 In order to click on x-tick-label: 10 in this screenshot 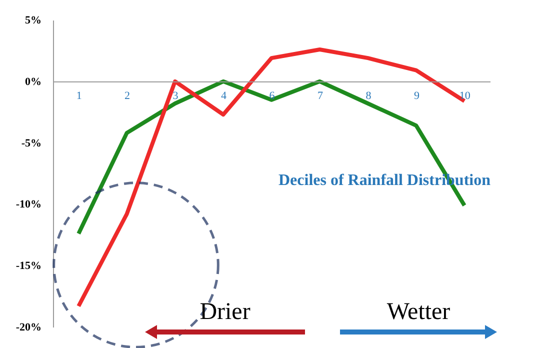, I will do `click(465, 96)`.